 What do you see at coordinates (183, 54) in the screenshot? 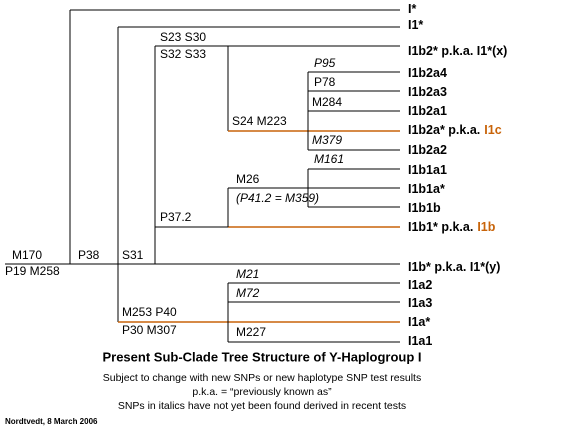
I see `snp-label: S32 S33` at bounding box center [183, 54].